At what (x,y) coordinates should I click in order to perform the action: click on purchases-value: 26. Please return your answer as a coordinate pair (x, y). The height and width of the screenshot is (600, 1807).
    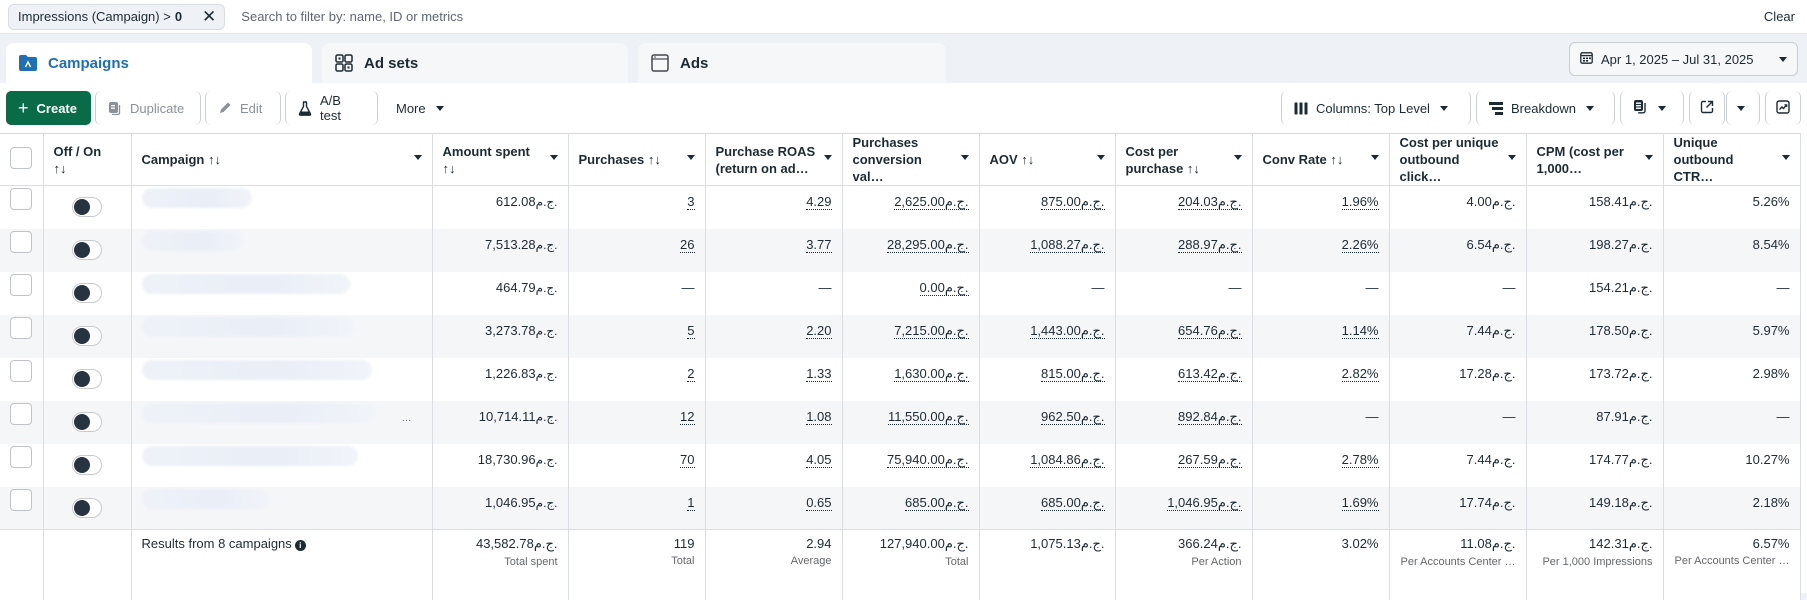
    Looking at the image, I should click on (687, 244).